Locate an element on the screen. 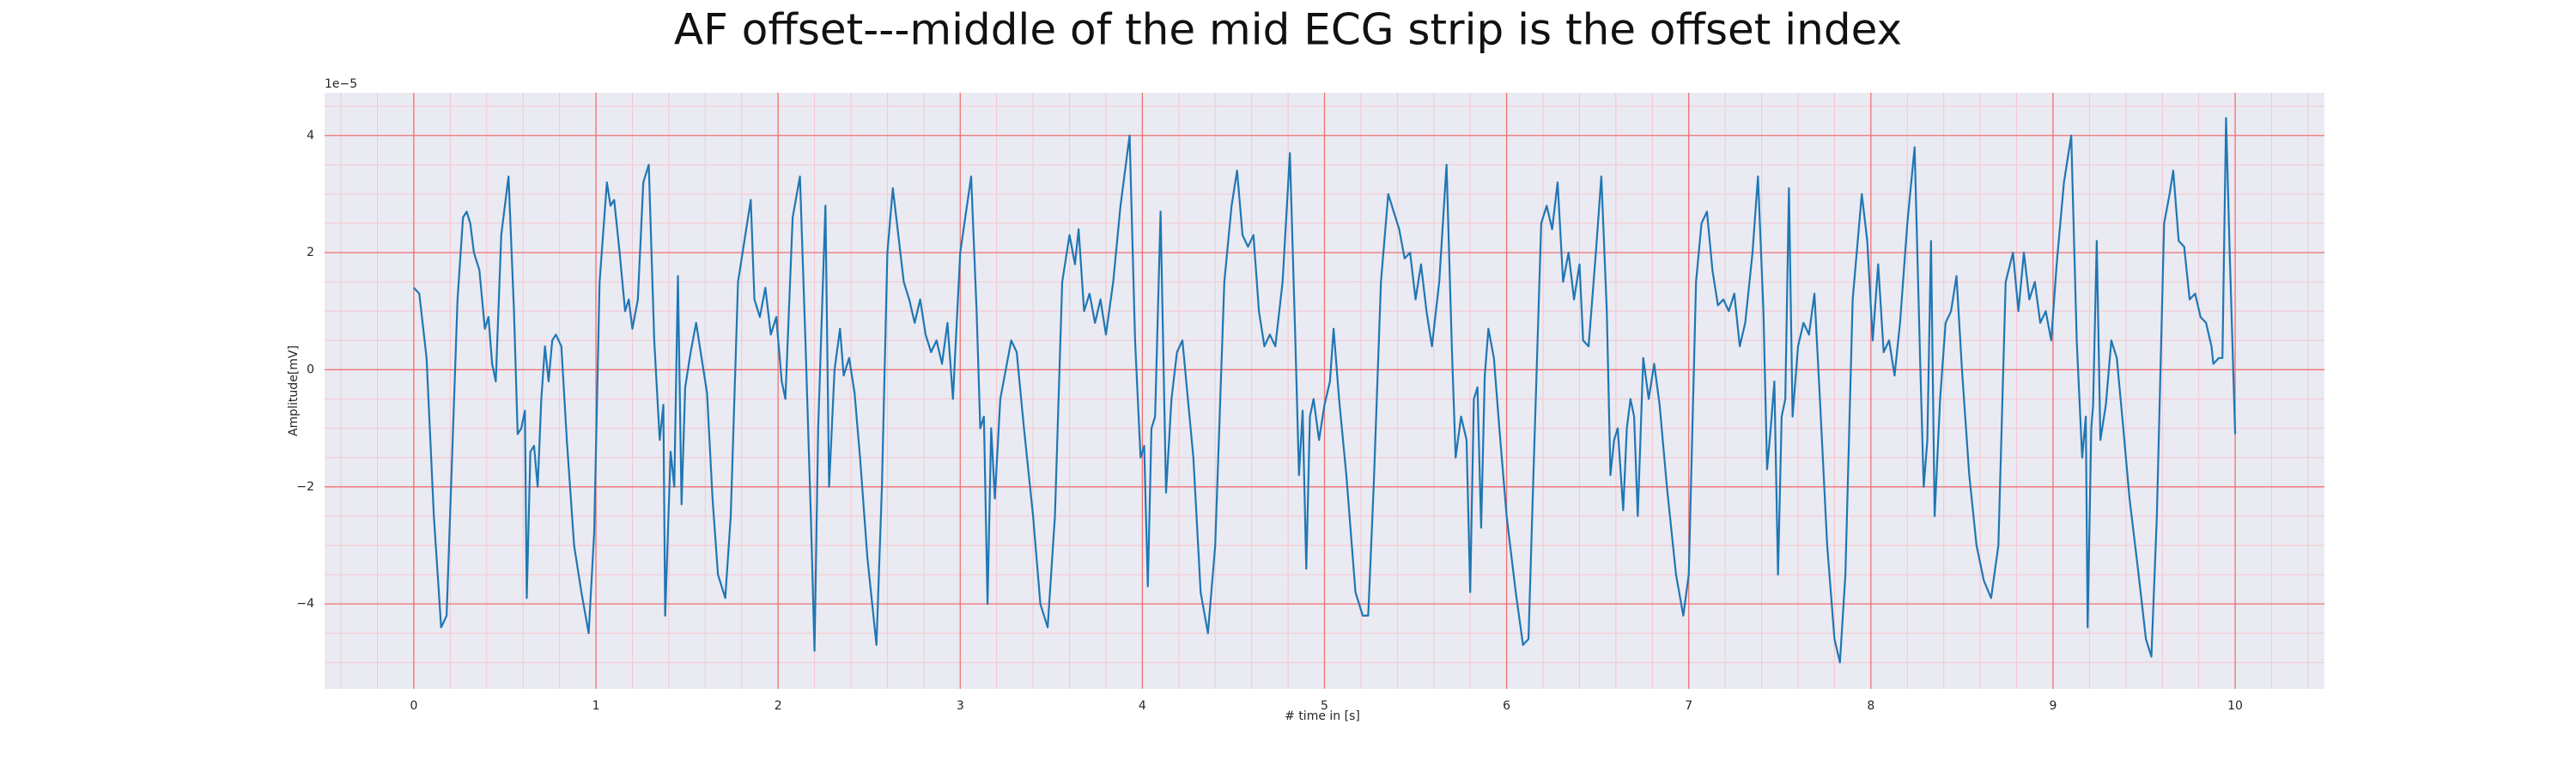  y-tick-label: 2 is located at coordinates (311, 252).